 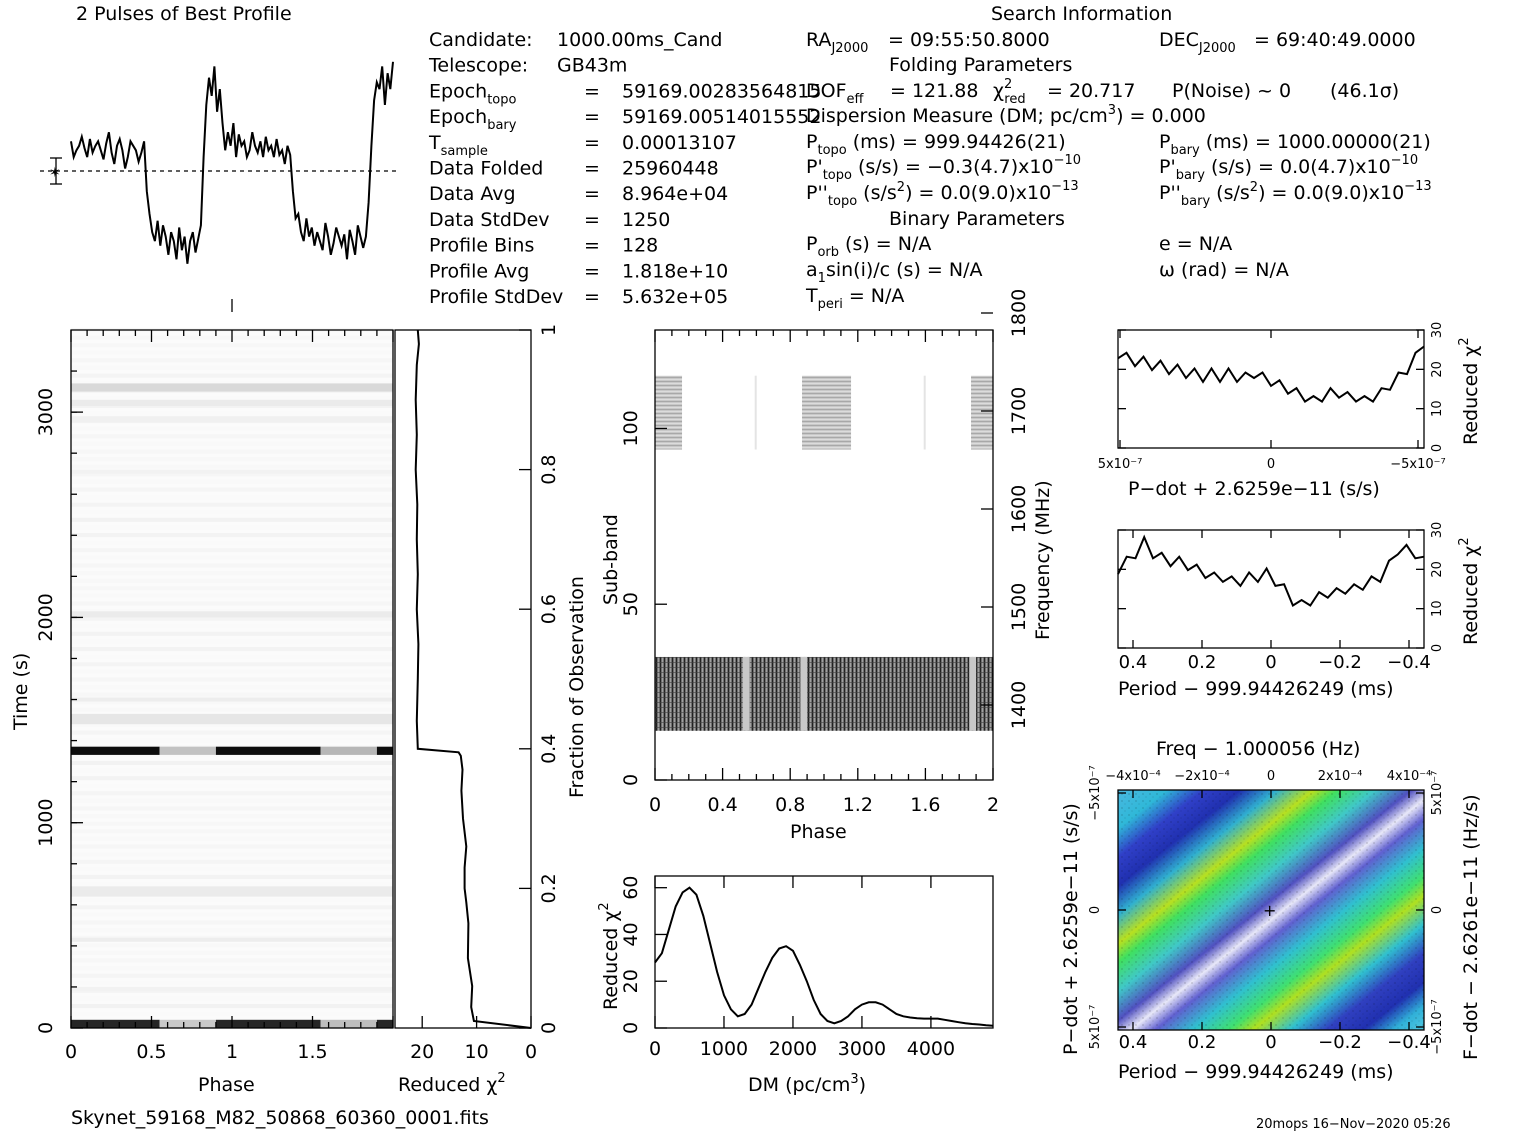 What do you see at coordinates (1437, 910) in the screenshot?
I see `f-fdot-ytick-label: 0` at bounding box center [1437, 910].